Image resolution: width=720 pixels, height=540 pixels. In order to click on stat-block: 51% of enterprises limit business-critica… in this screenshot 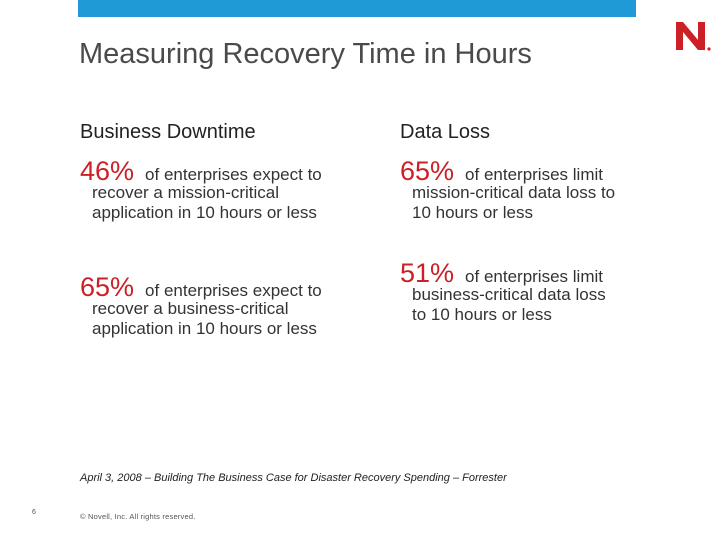, I will do `click(550, 291)`.